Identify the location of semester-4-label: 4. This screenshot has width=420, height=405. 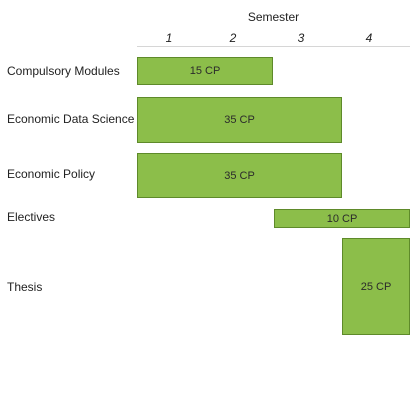
(369, 38).